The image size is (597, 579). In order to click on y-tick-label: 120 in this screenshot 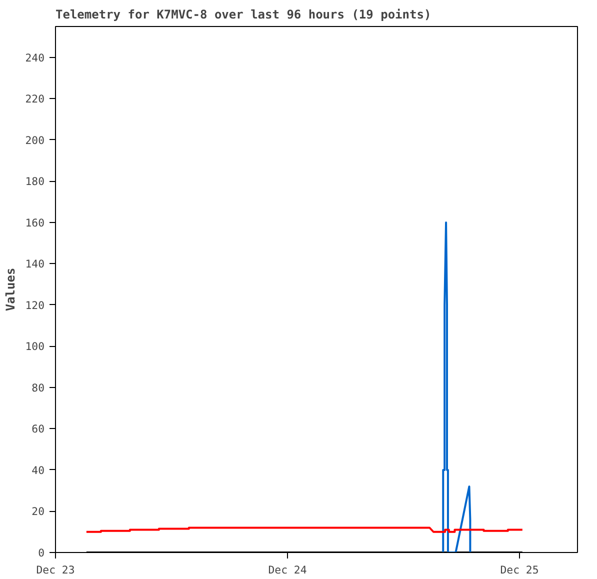, I will do `click(35, 305)`.